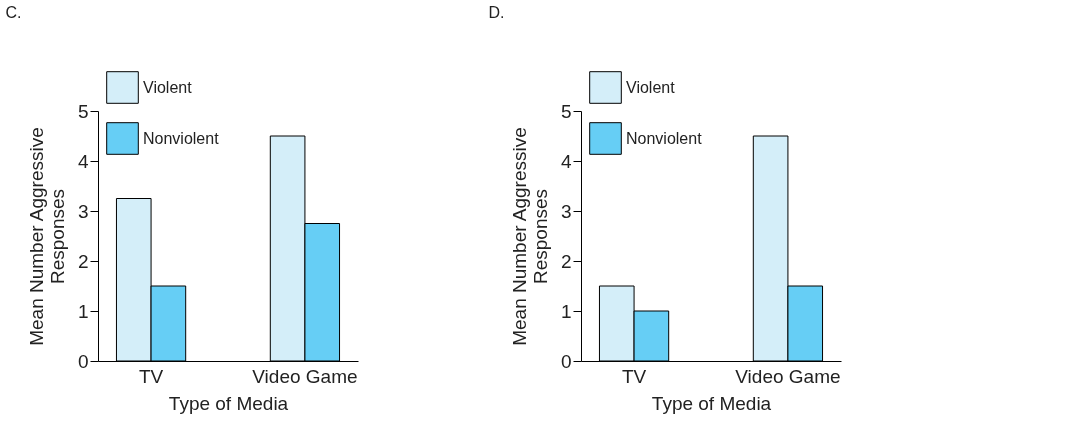 The image size is (1073, 444). What do you see at coordinates (13, 12) in the screenshot?
I see `chart-title: C.` at bounding box center [13, 12].